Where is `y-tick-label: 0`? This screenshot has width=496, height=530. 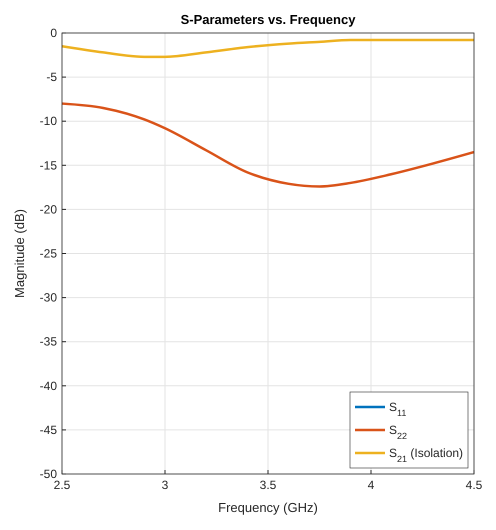 y-tick-label: 0 is located at coordinates (54, 33).